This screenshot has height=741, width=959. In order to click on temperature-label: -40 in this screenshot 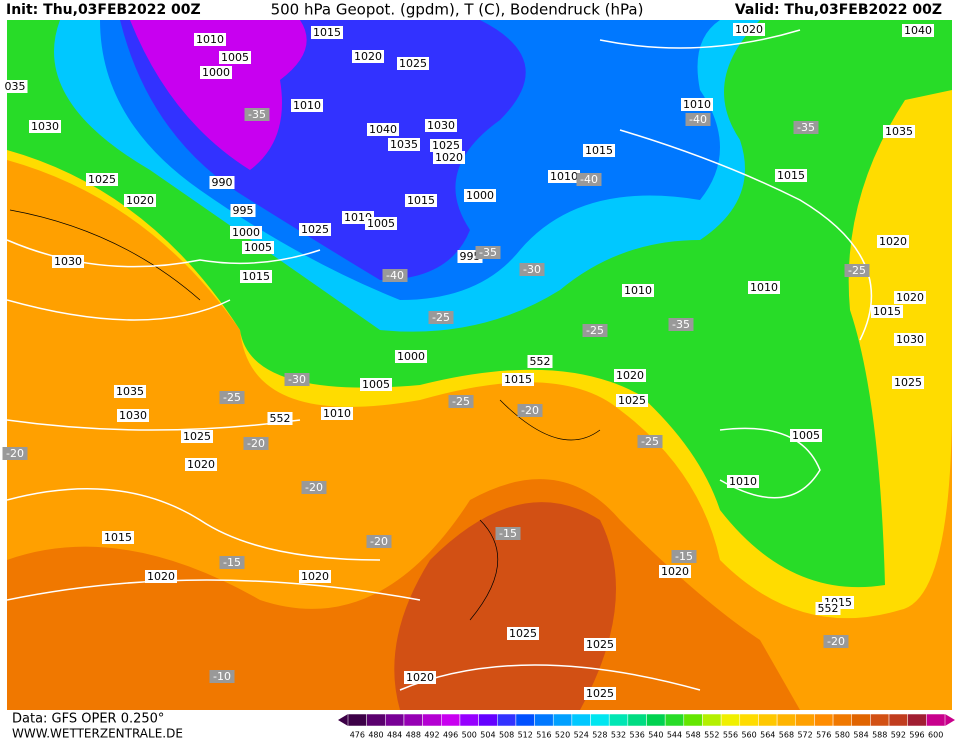, I will do `click(589, 179)`.